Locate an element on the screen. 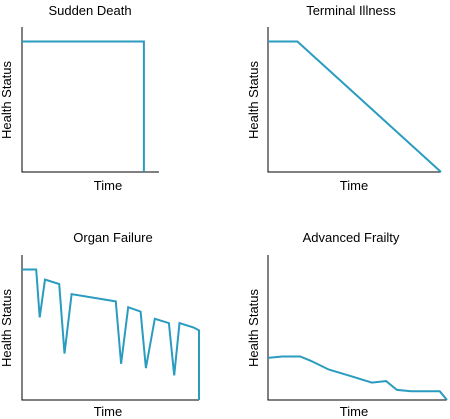 The height and width of the screenshot is (419, 450). chart-title: Organ Failure is located at coordinates (112, 237).